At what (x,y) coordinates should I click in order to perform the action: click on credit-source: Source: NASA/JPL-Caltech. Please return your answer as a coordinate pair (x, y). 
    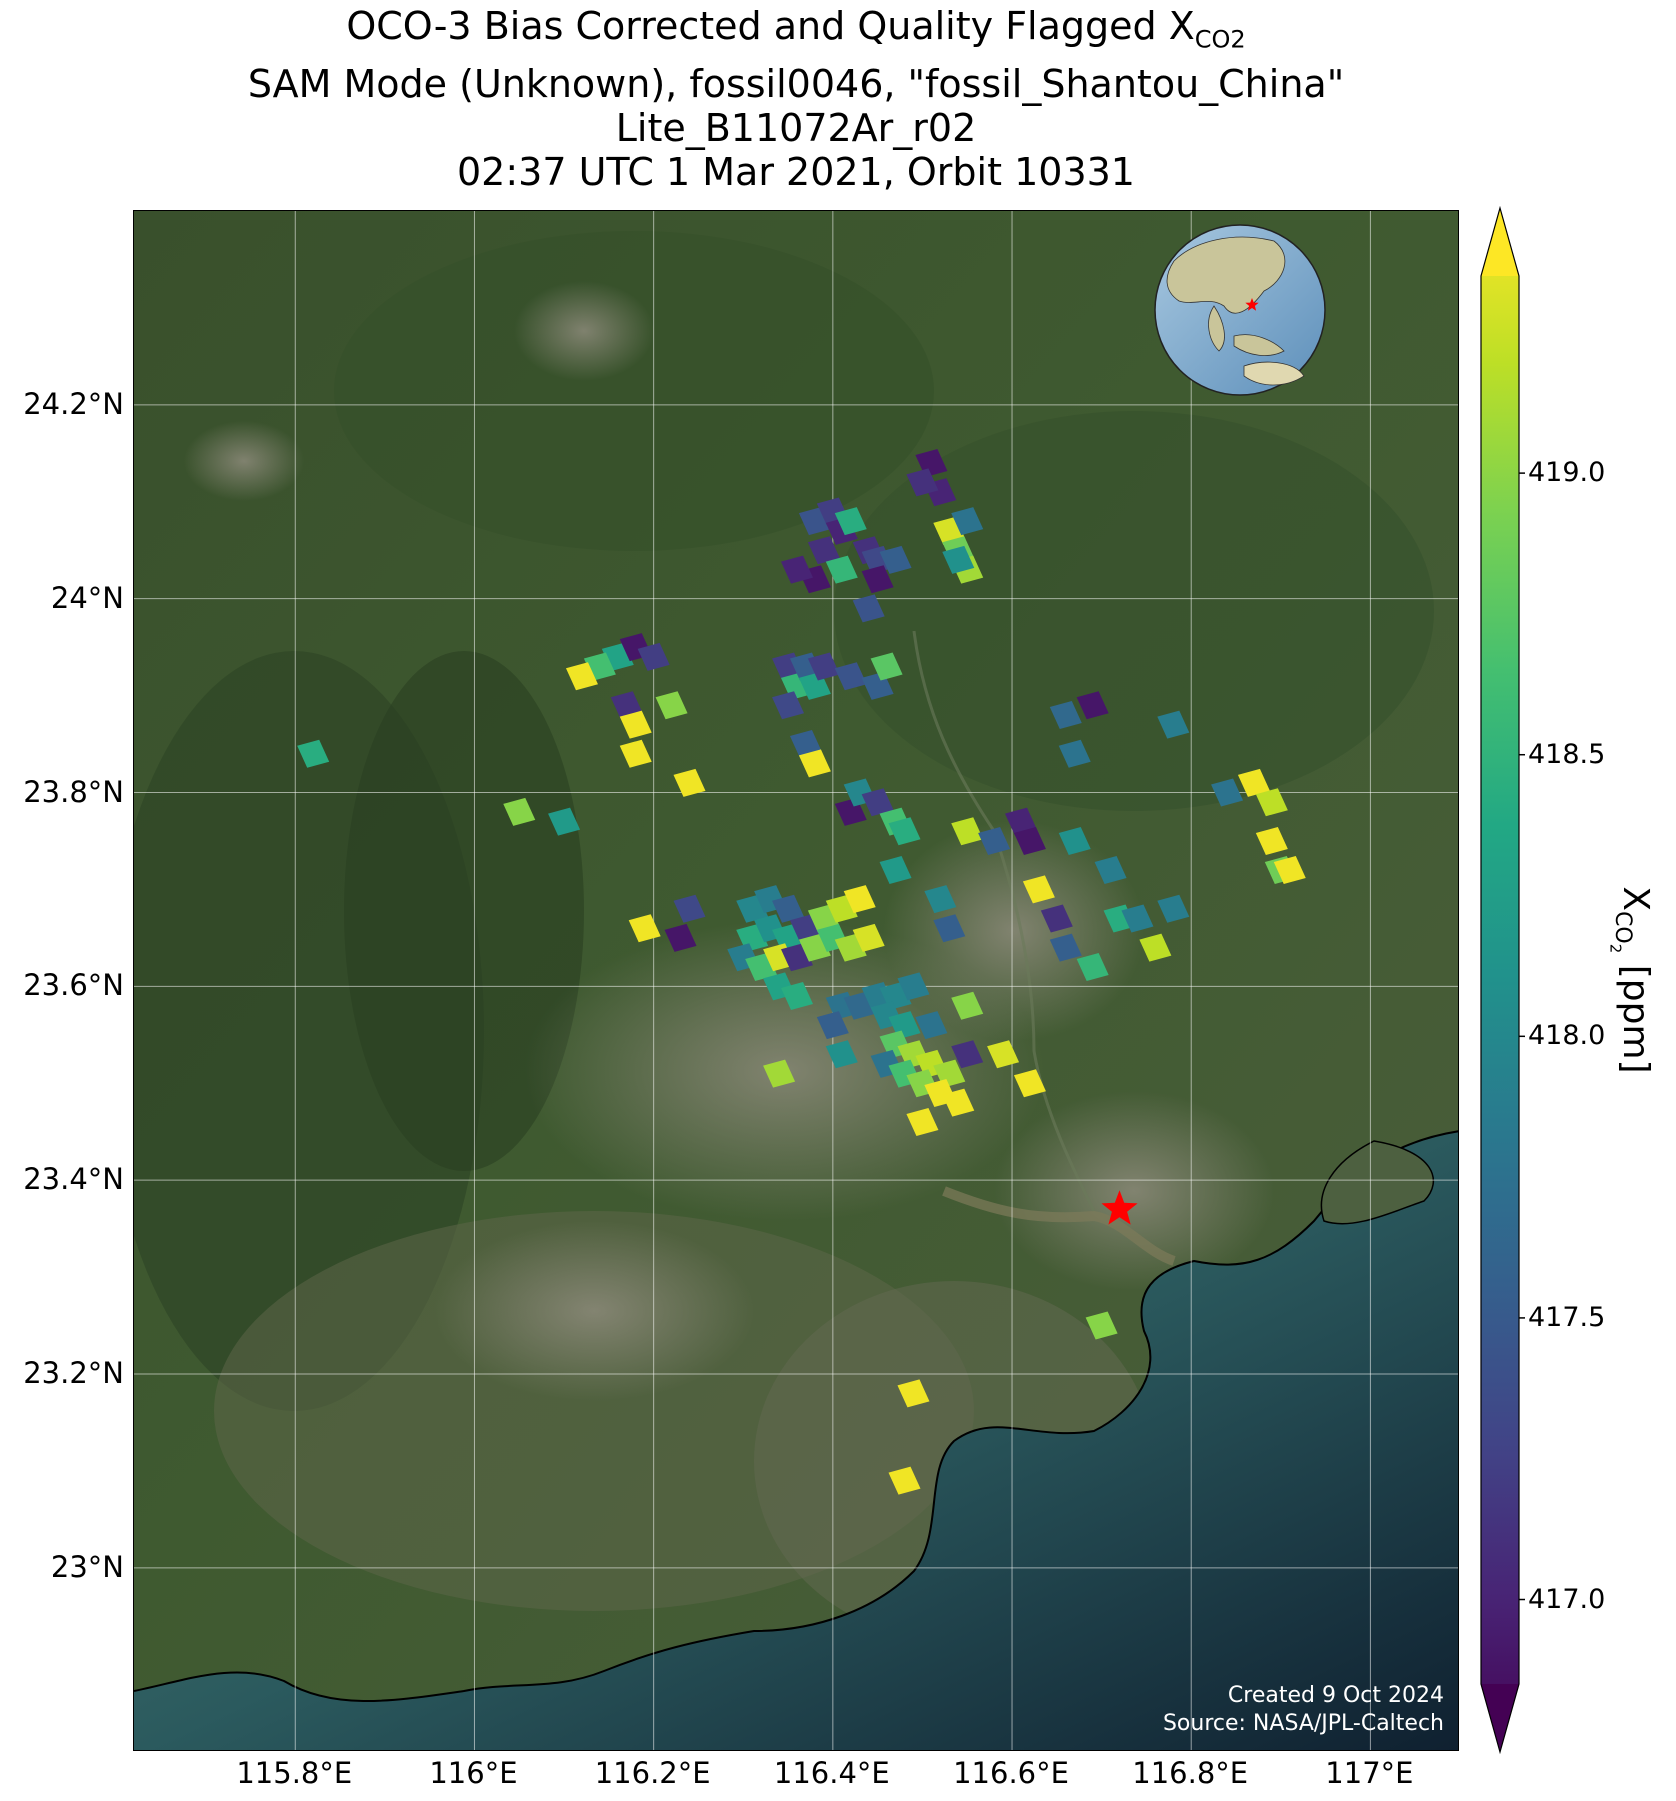
    Looking at the image, I should click on (1303, 1723).